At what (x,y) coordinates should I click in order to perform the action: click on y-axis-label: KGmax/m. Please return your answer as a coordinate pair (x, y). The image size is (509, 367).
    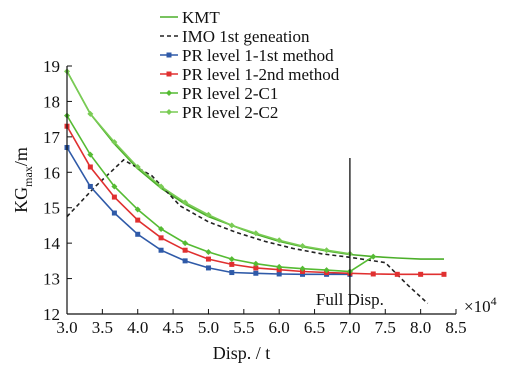
    Looking at the image, I should click on (23, 180).